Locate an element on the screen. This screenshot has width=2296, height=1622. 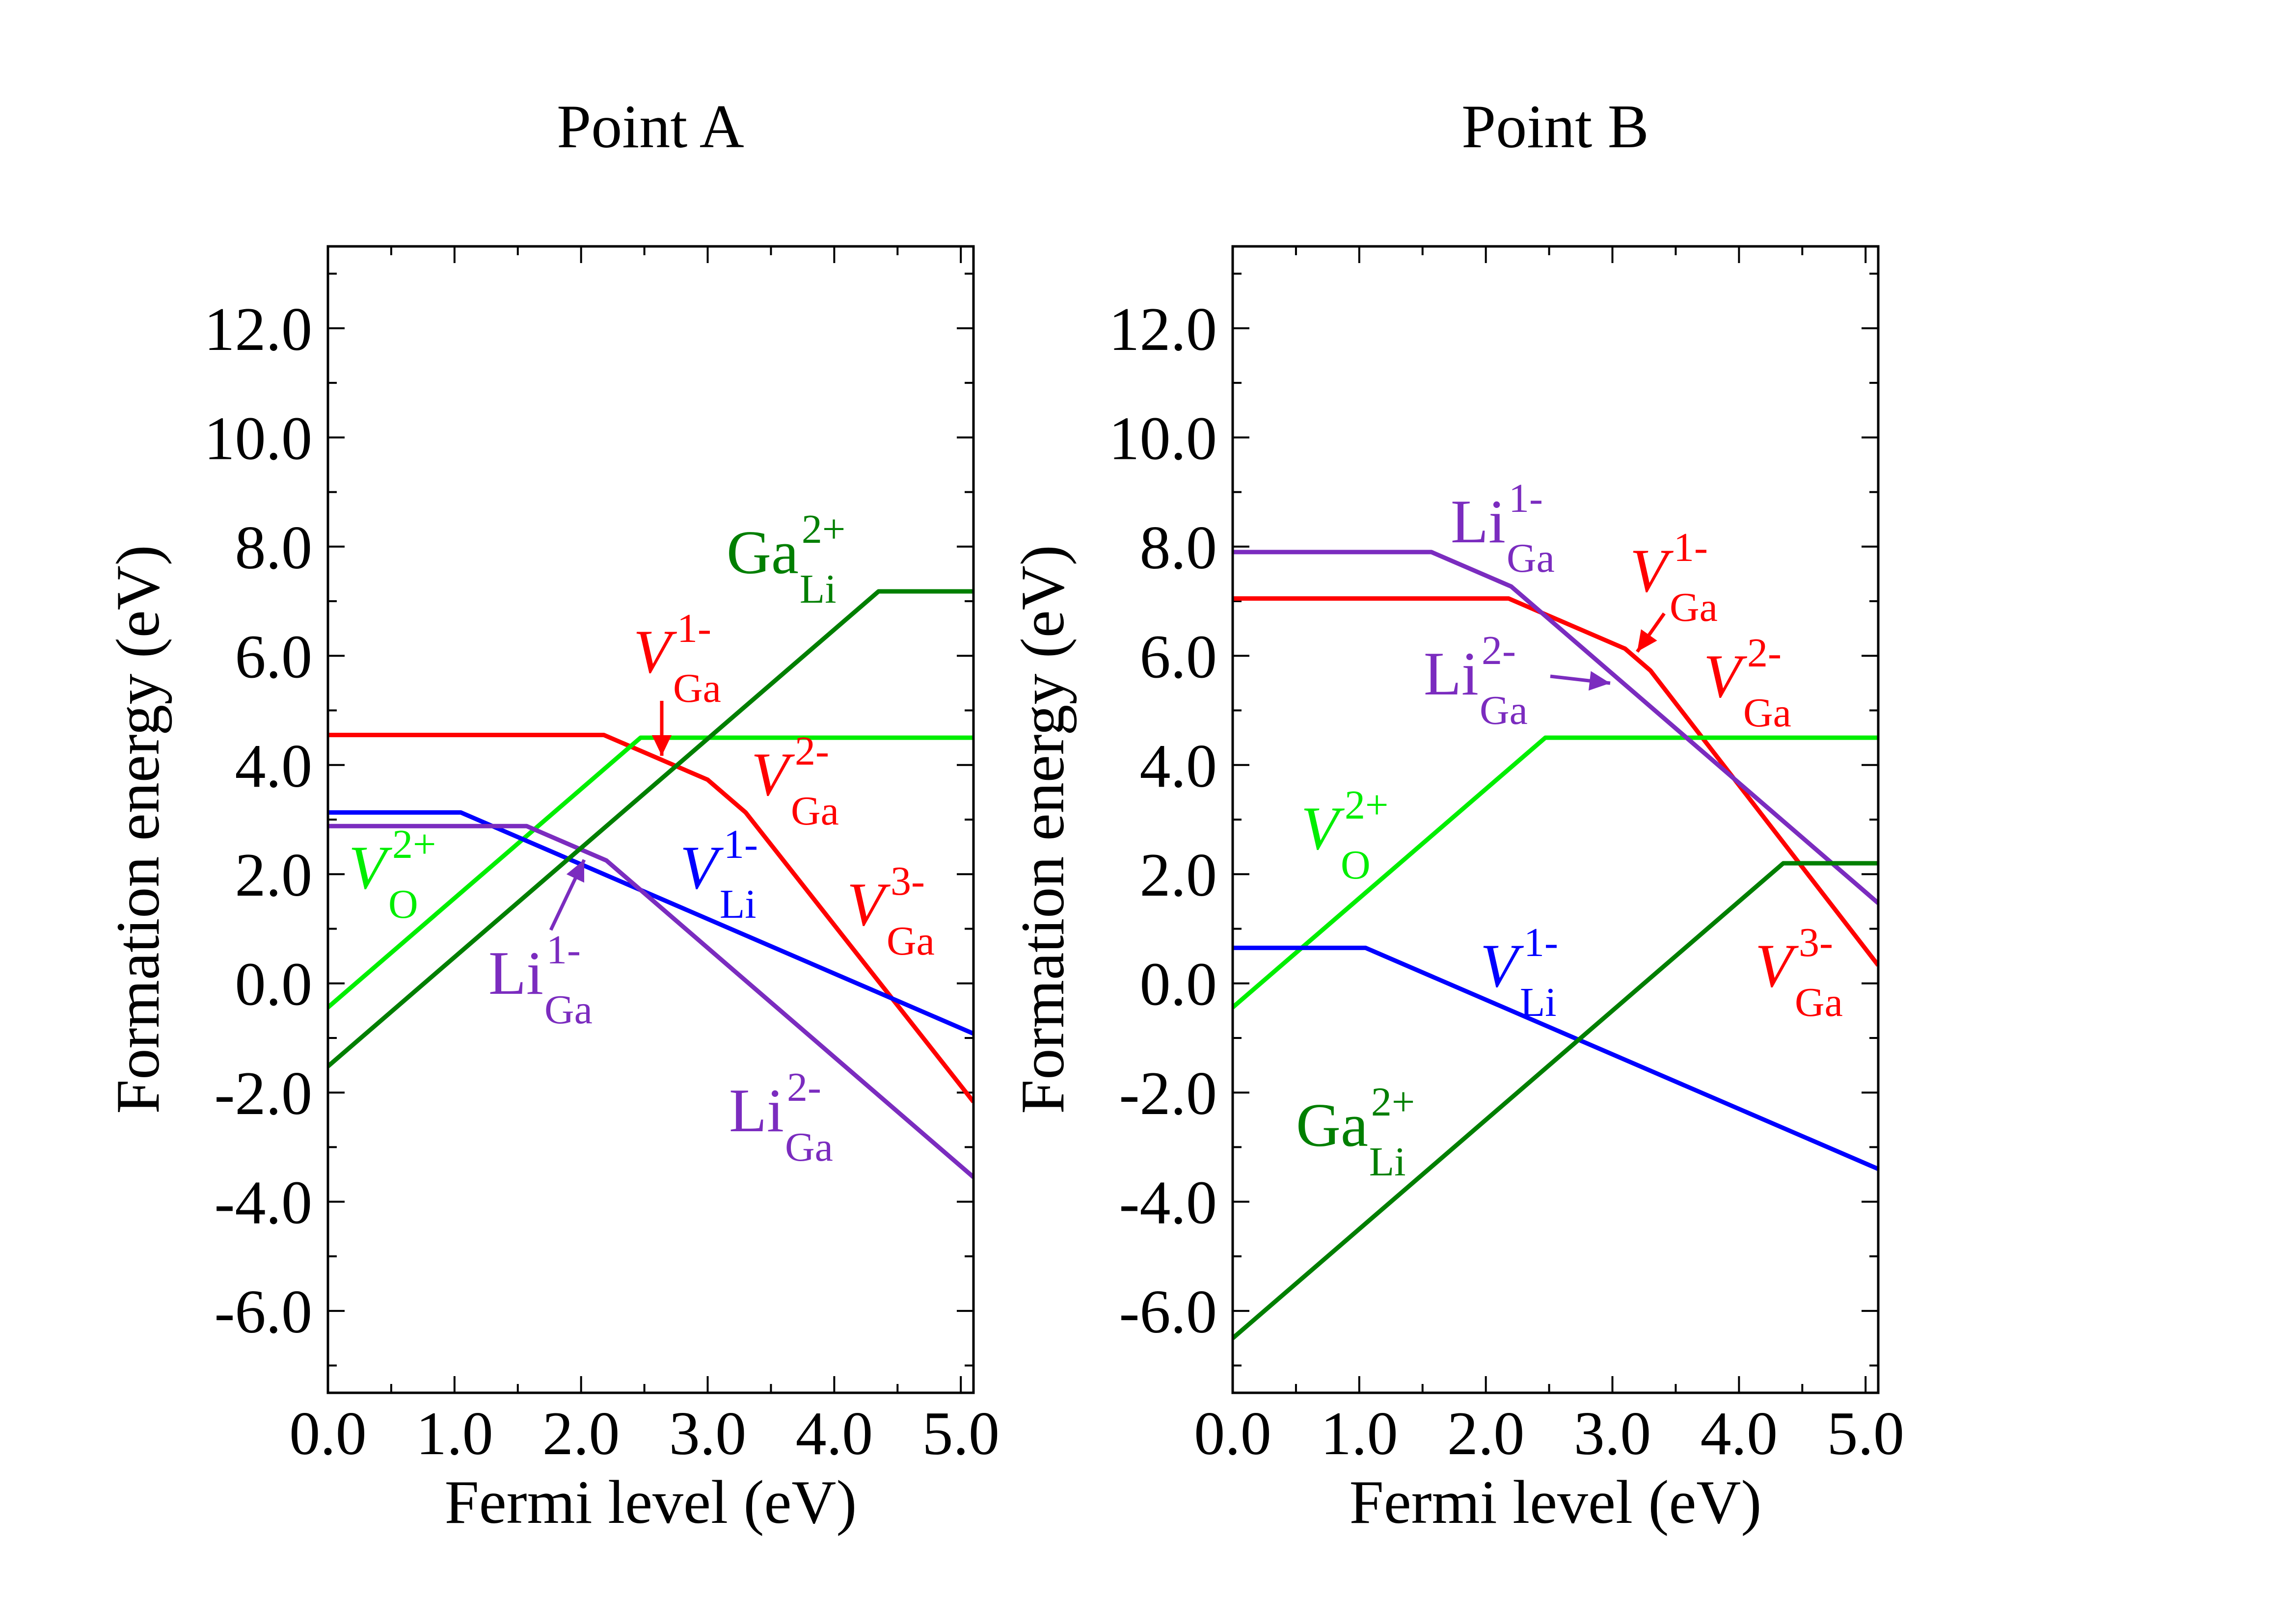
defect-label-v-o: V 2+ O is located at coordinates (1344, 835).